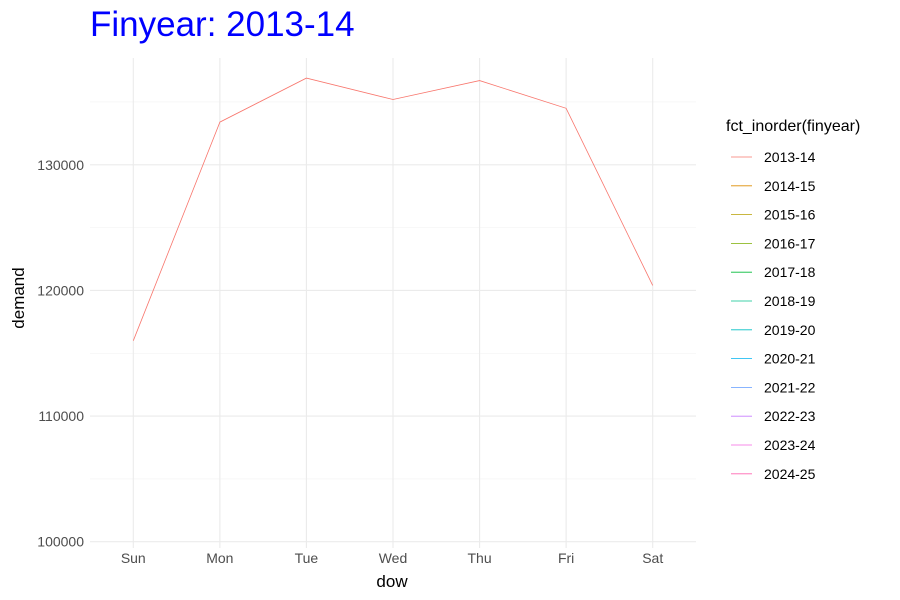 The image size is (900, 600). Describe the element at coordinates (60, 290) in the screenshot. I see `y-tick-label: 120000` at that location.